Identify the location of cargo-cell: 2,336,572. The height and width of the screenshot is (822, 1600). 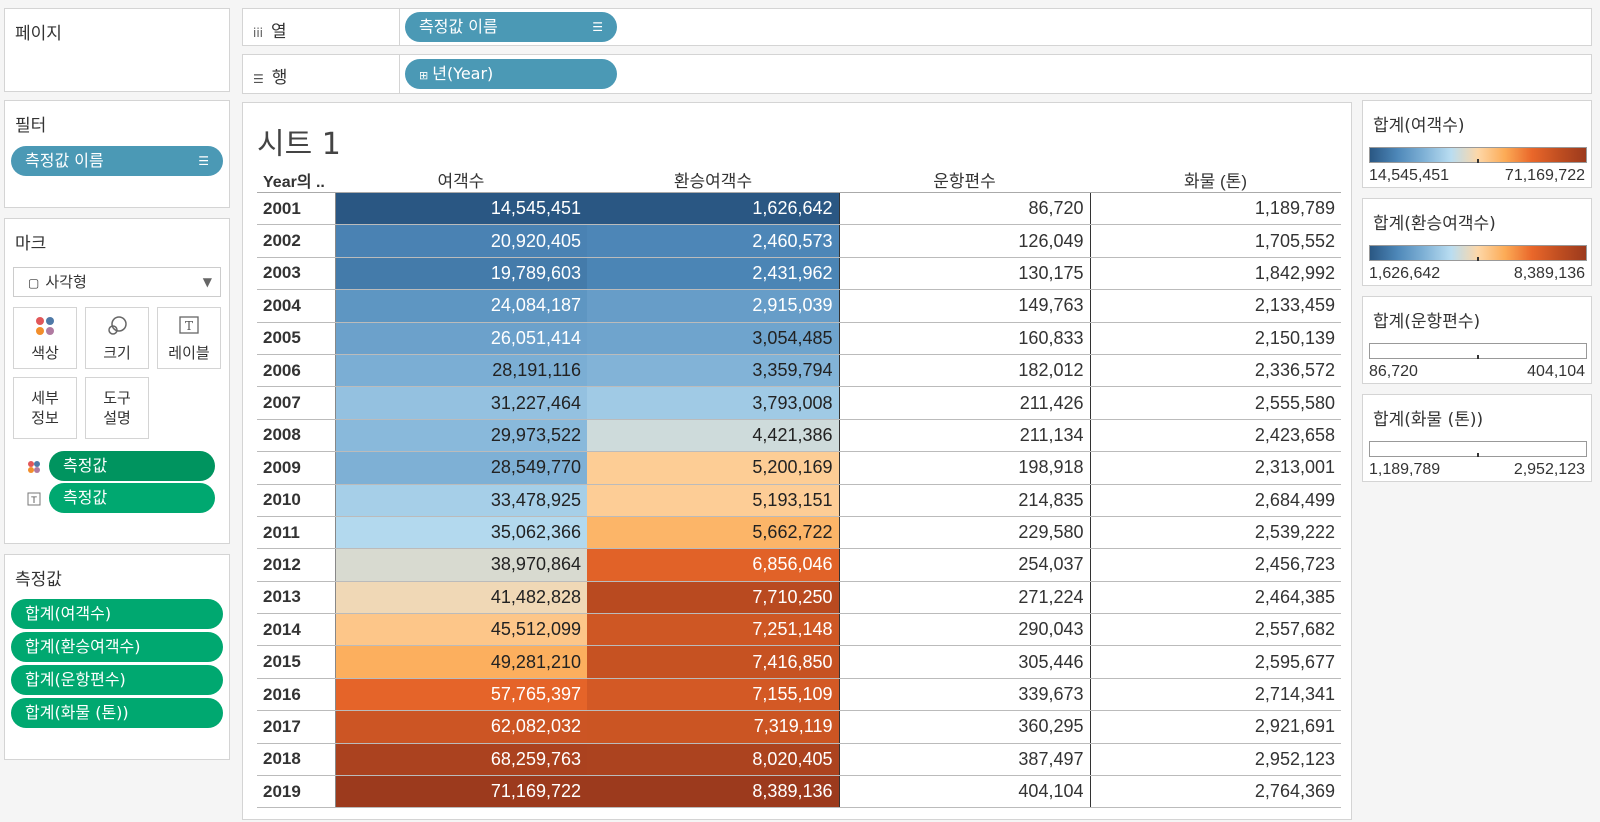
(1215, 371).